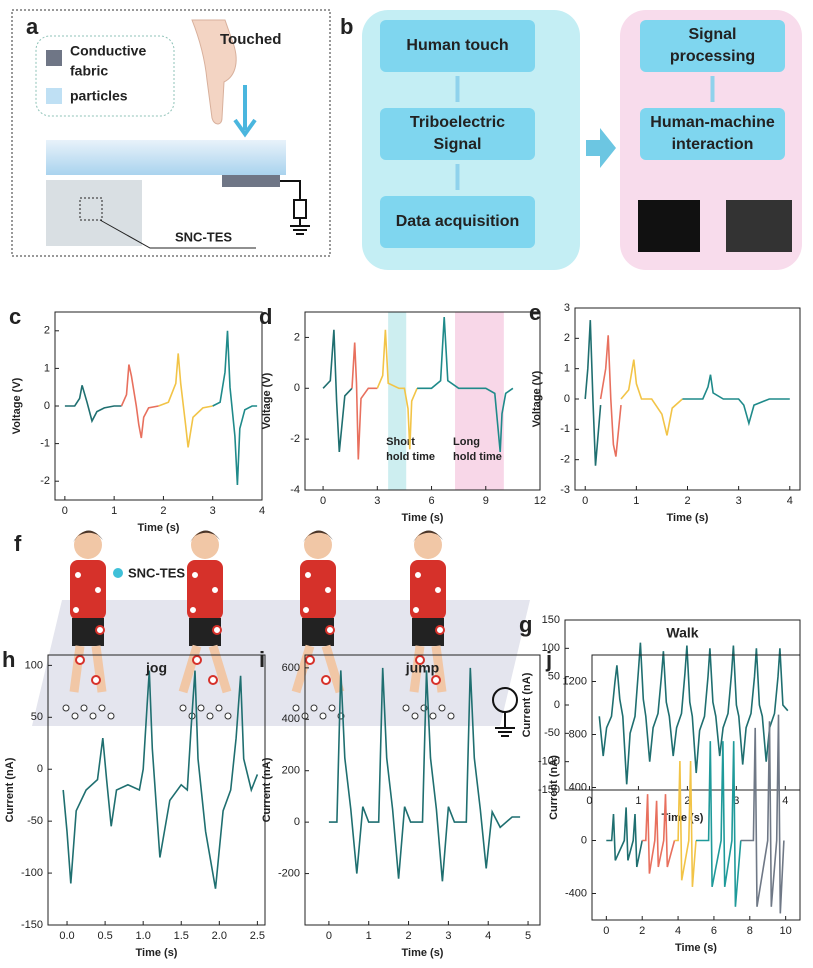 This screenshot has width=813, height=968. What do you see at coordinates (219, 936) in the screenshot?
I see `x-tick-label: 2.0` at bounding box center [219, 936].